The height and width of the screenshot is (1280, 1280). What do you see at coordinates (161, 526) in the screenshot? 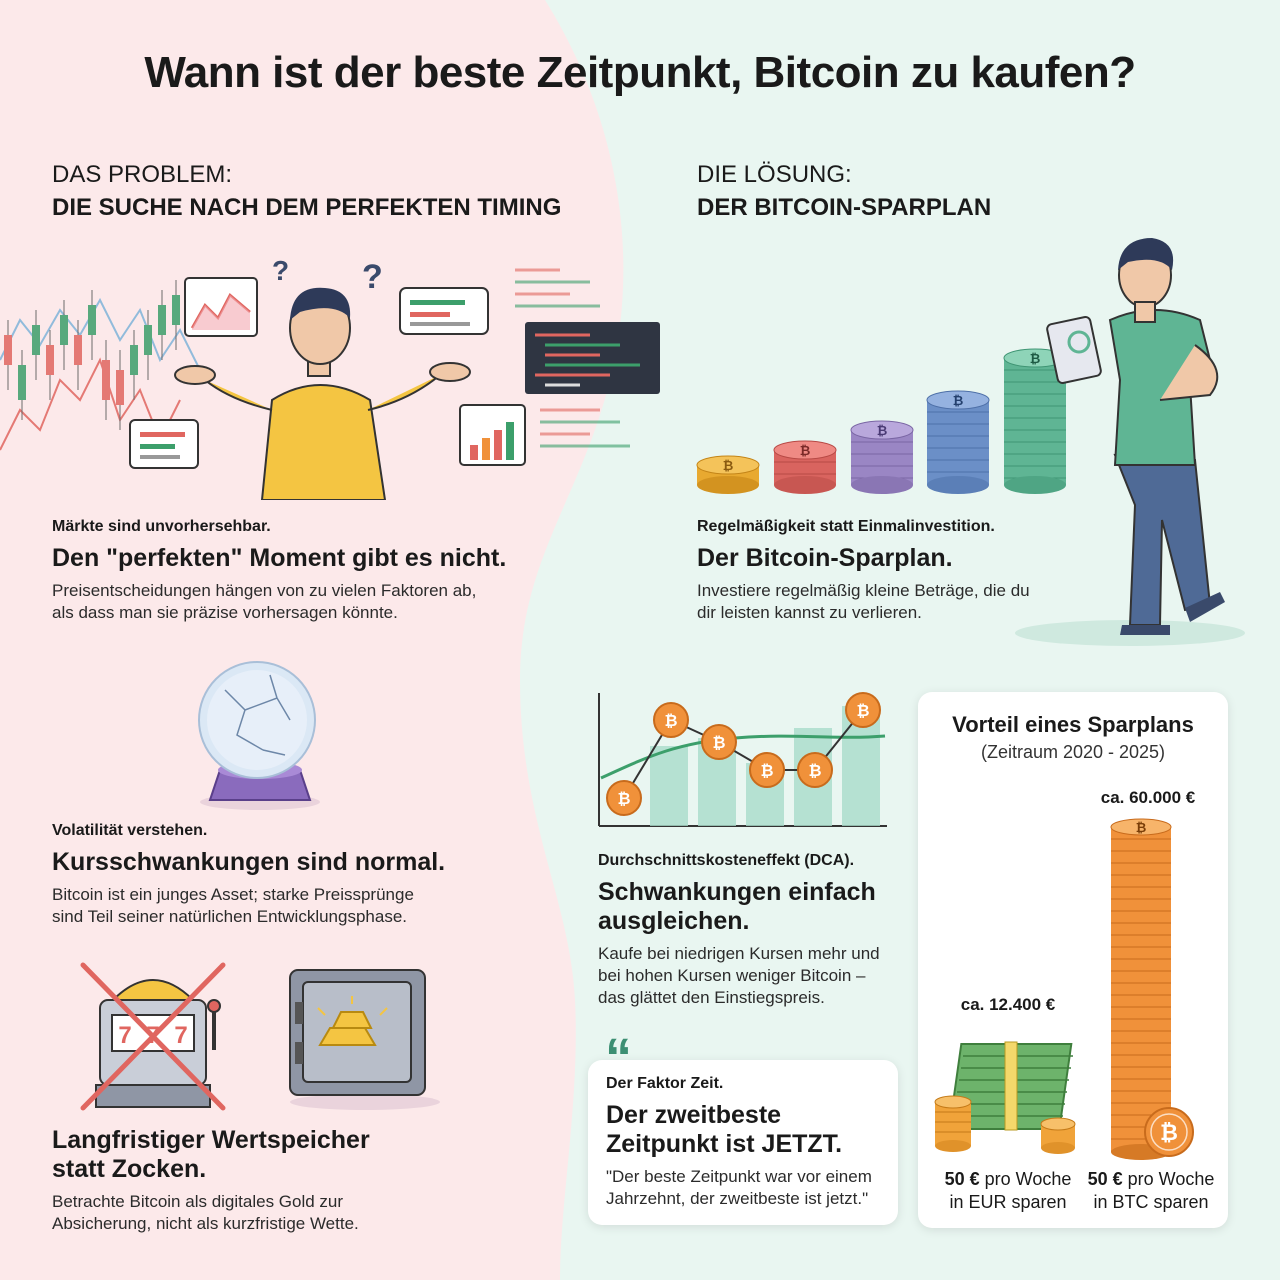
I see `problem-block-1-kicker: Märkte sind unvorhersehbar.` at bounding box center [161, 526].